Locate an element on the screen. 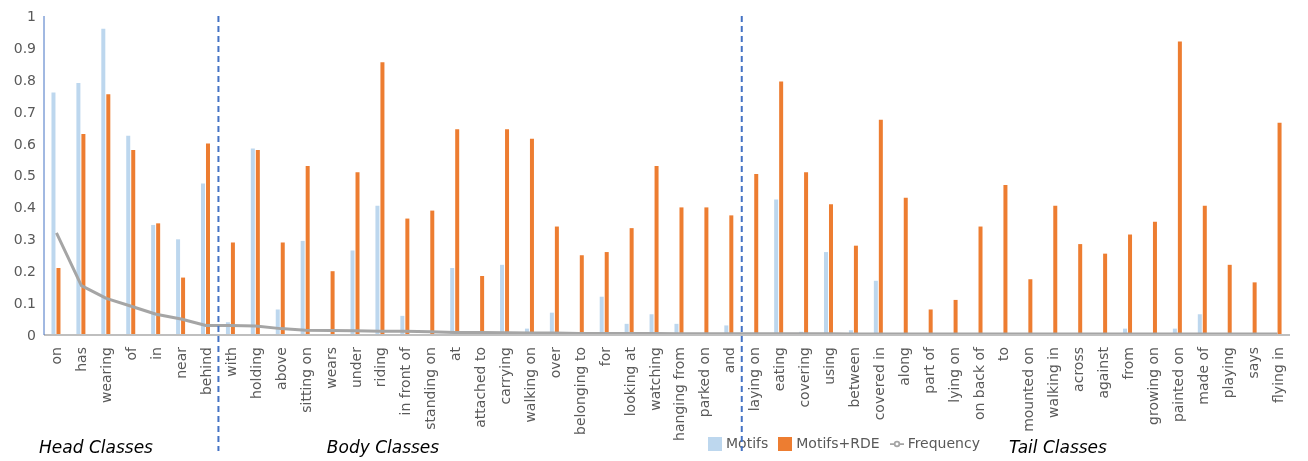 The width and height of the screenshot is (1308, 461). x-tick-label: laying on is located at coordinates (754, 379).